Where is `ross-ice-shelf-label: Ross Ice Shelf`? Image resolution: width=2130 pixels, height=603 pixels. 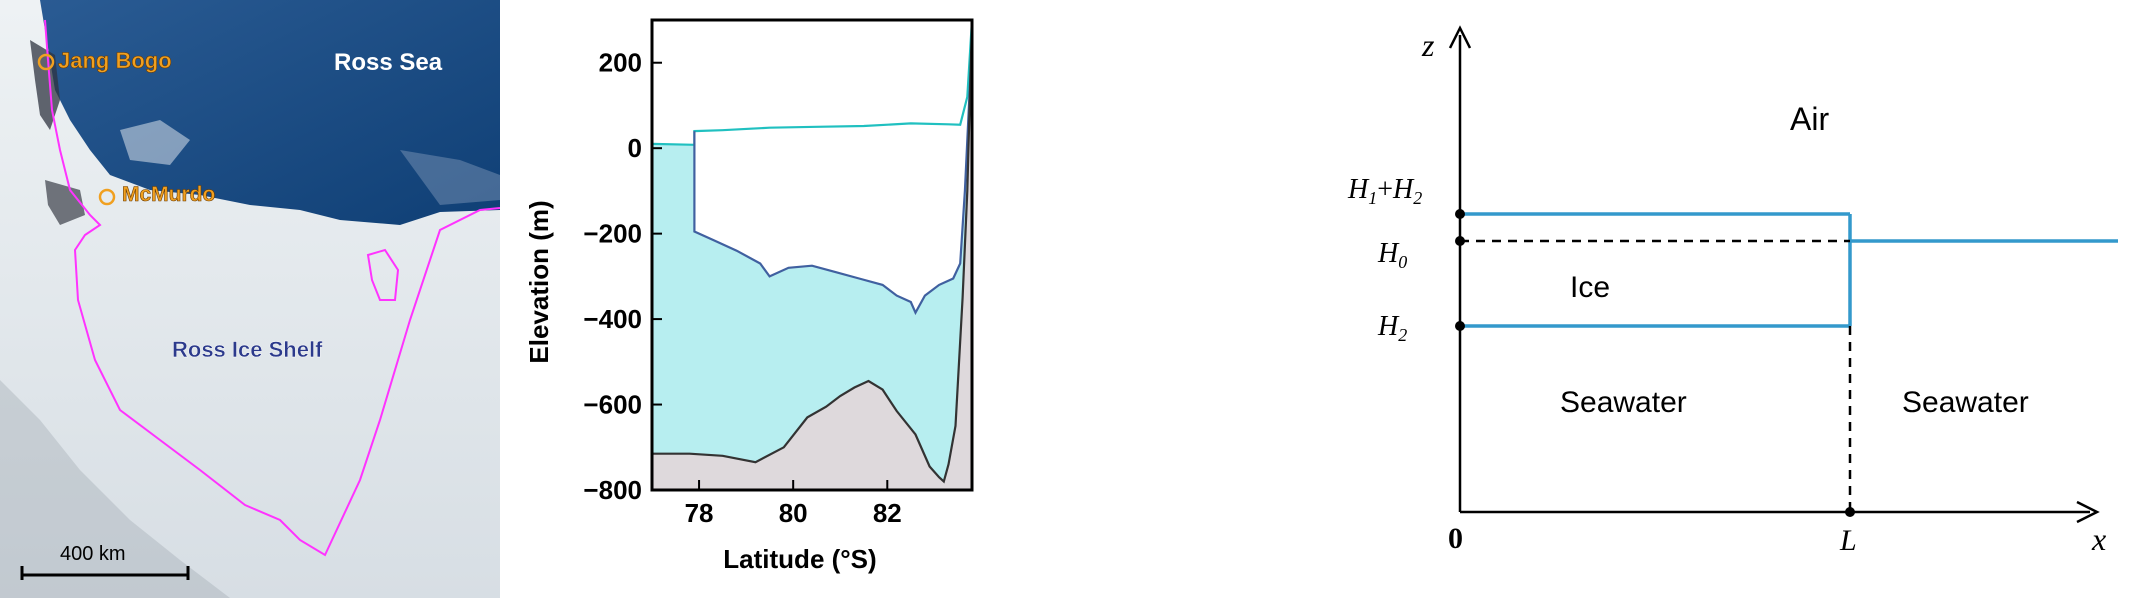
ross-ice-shelf-label: Ross Ice Shelf is located at coordinates (247, 349).